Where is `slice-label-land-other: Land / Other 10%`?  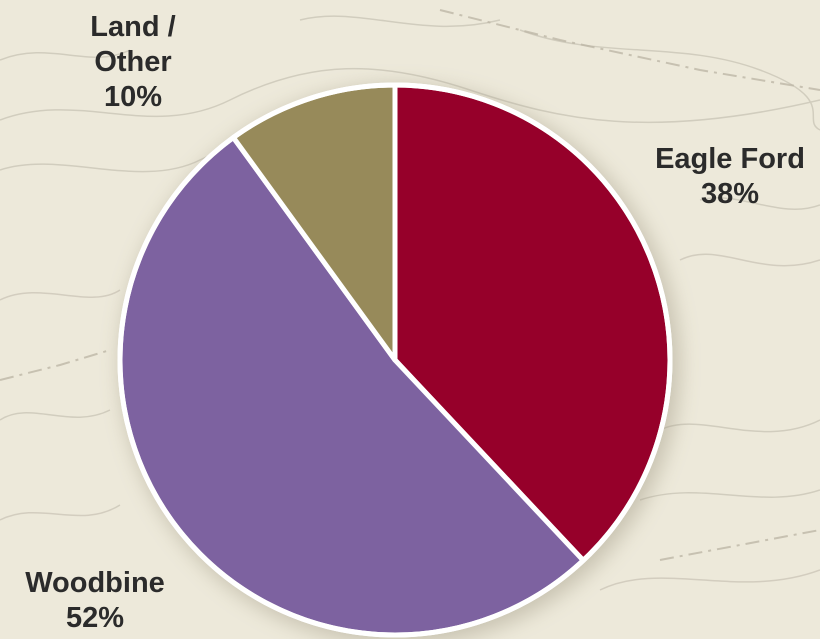
slice-label-land-other: Land / Other 10% is located at coordinates (133, 62).